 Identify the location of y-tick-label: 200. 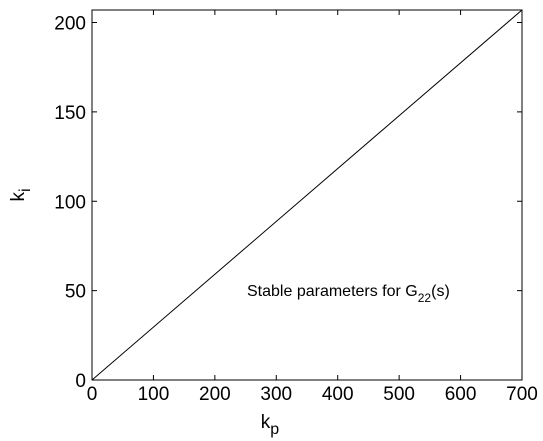
(70, 24).